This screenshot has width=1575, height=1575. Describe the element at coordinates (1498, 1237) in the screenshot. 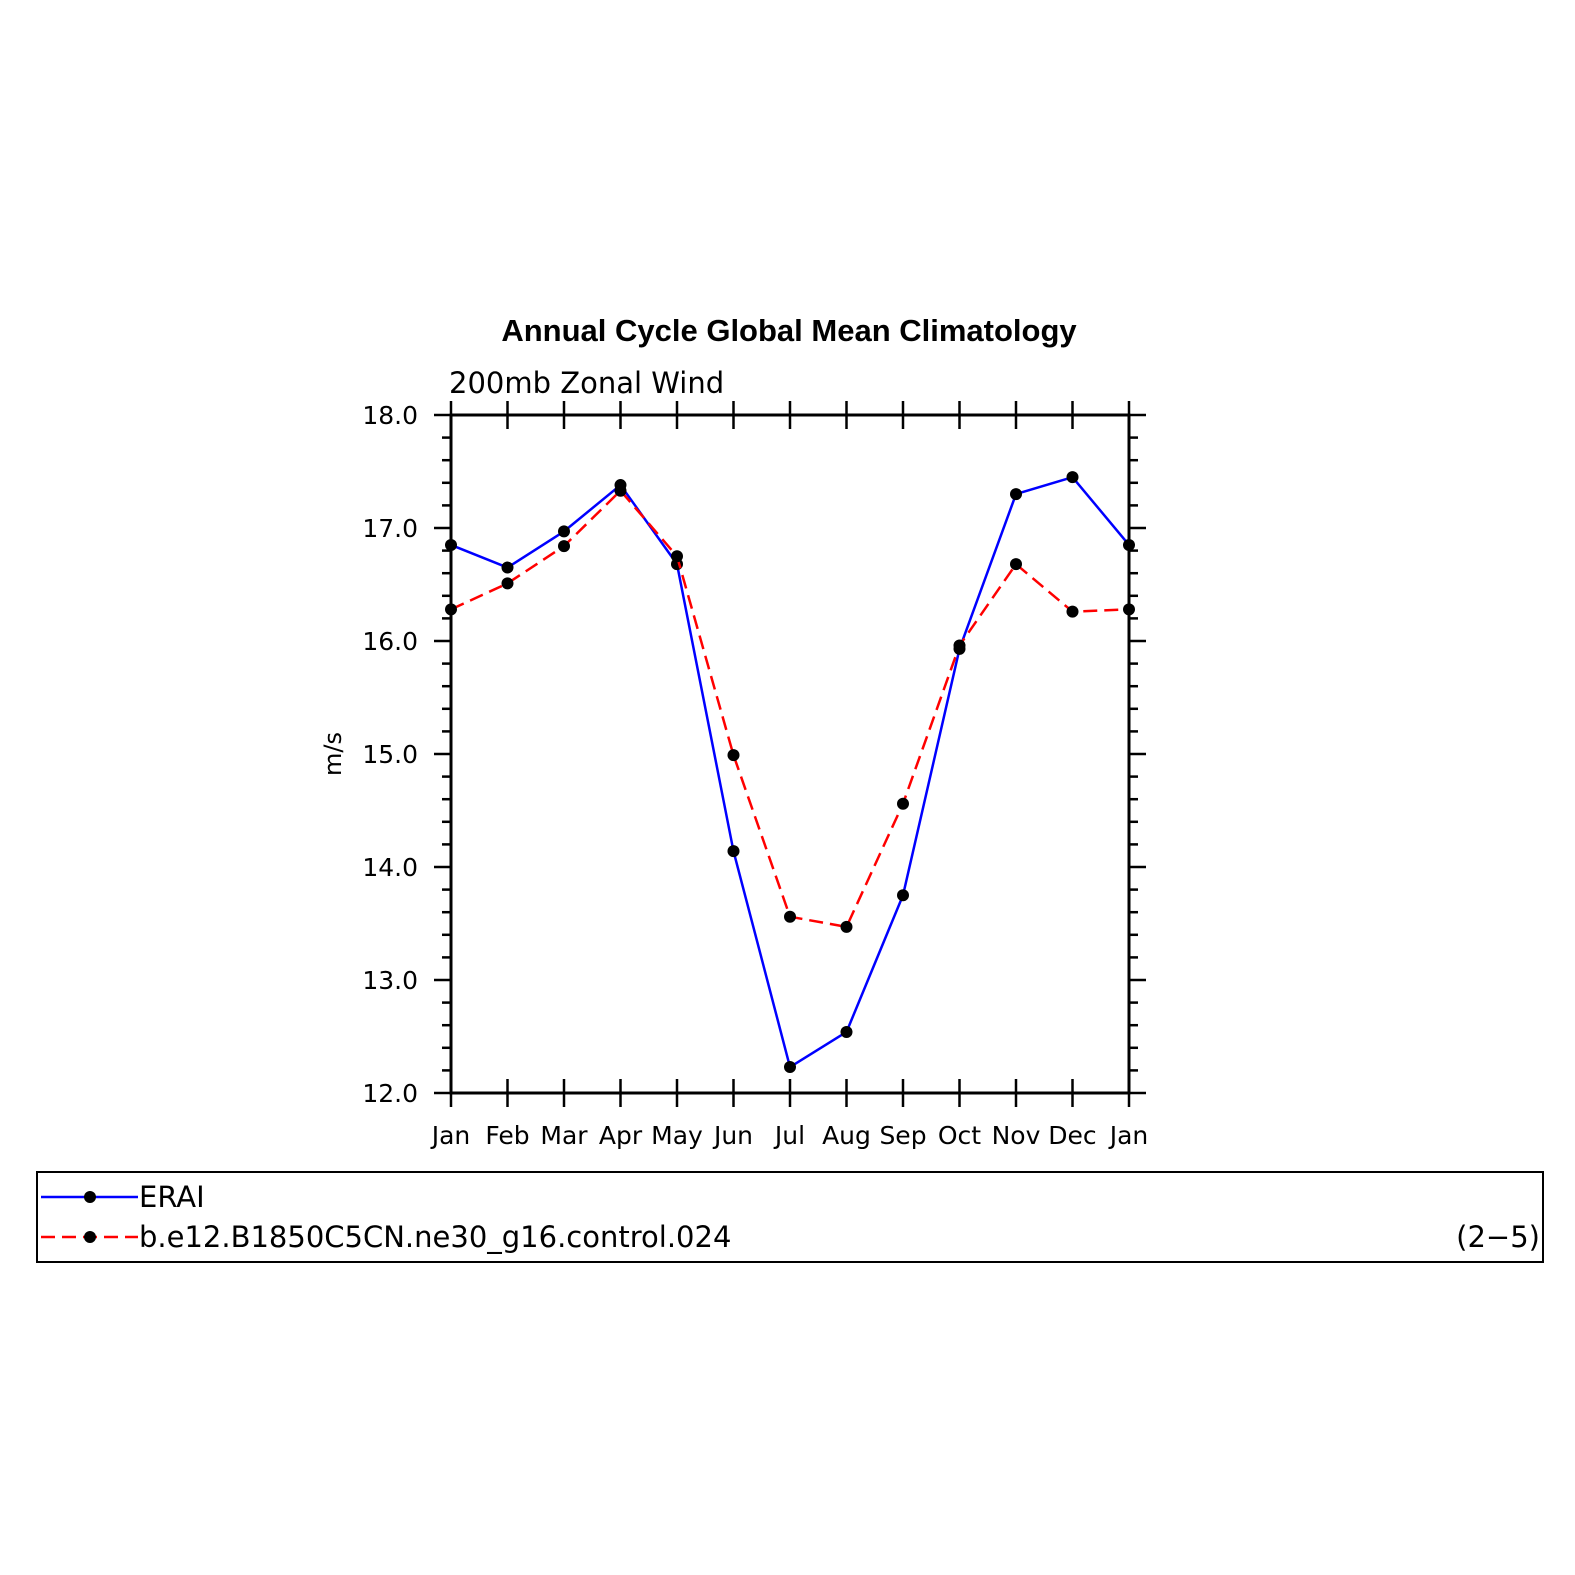

I see `panel-label: (2−5)` at that location.